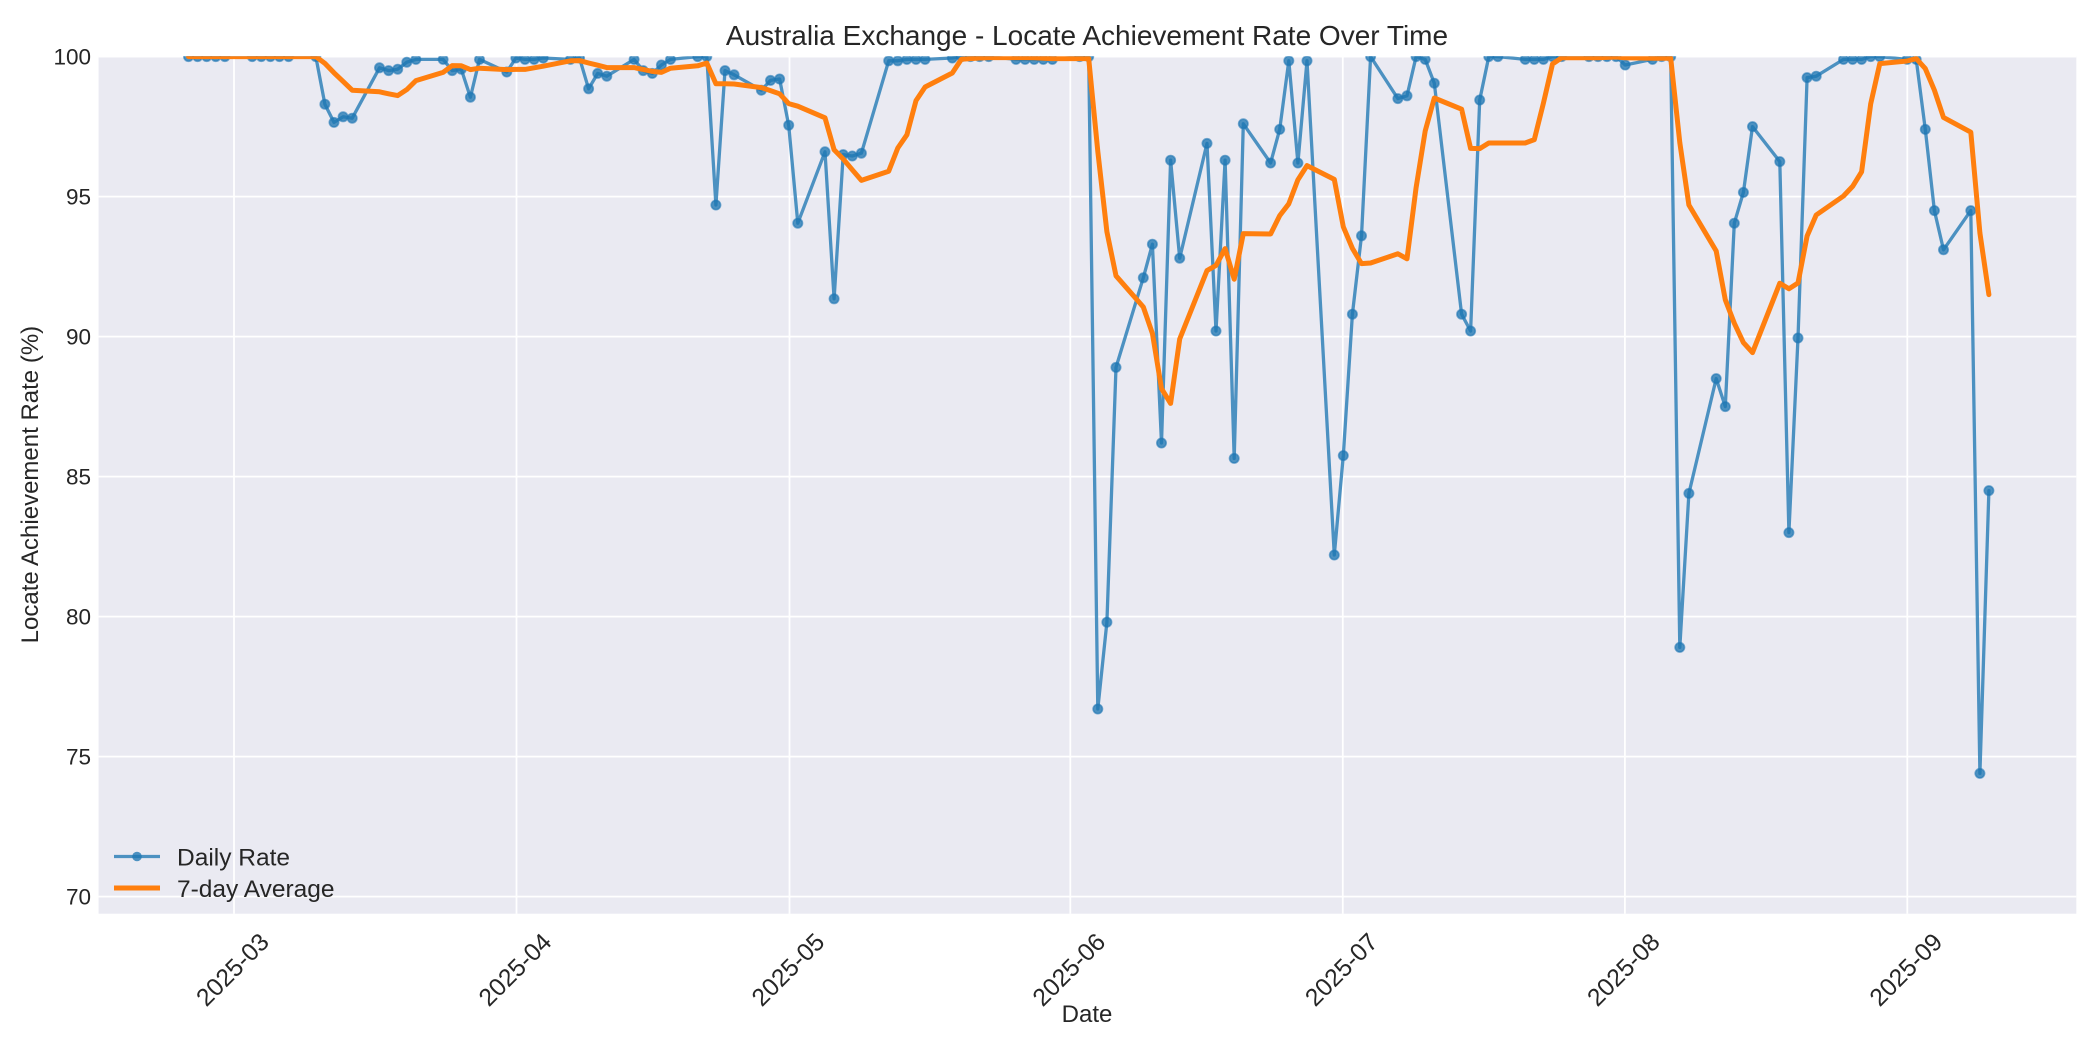 Image resolution: width=2100 pixels, height=1055 pixels. What do you see at coordinates (78, 337) in the screenshot?
I see `svg-text: 90` at bounding box center [78, 337].